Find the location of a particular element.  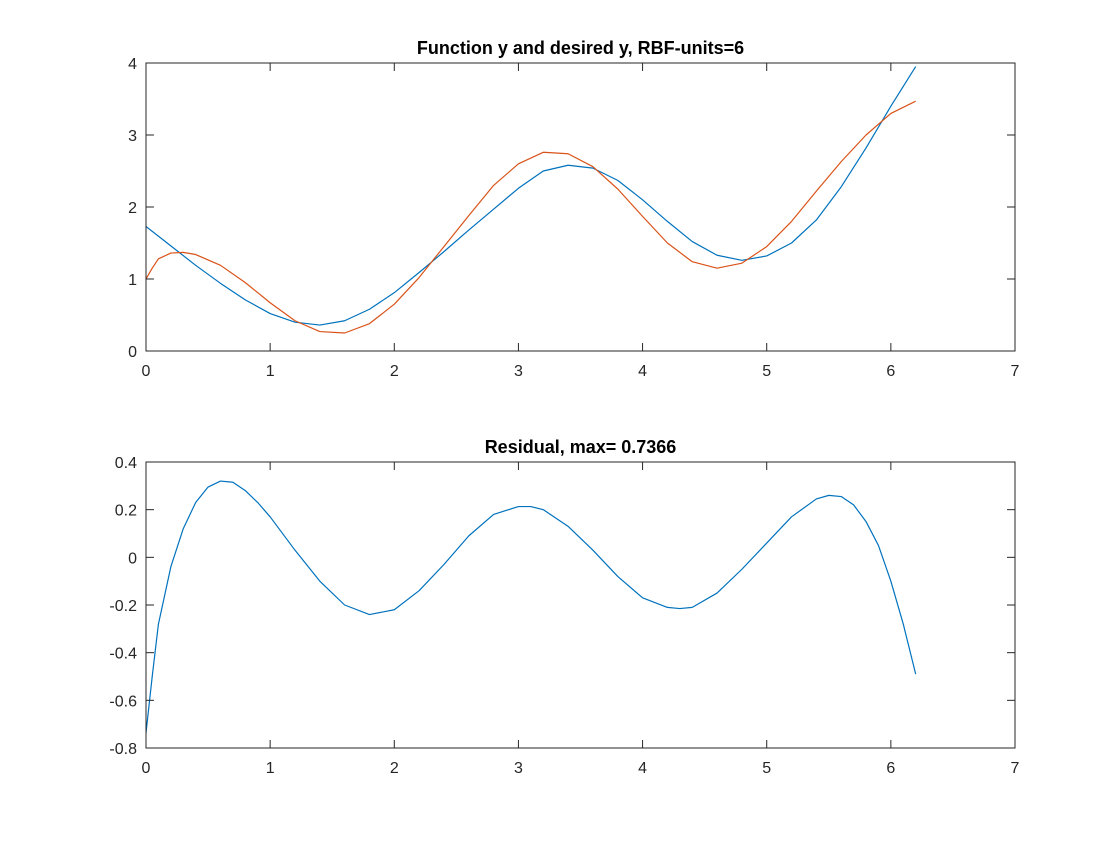

bottom-ytick-label-5: 0.2 is located at coordinates (126, 511).